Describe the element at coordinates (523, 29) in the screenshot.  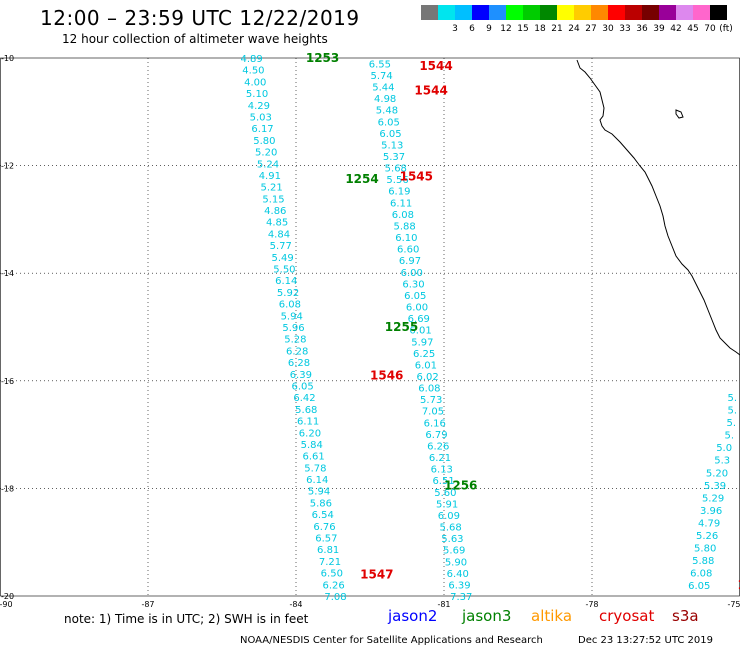
I see `legend-label: 15` at that location.